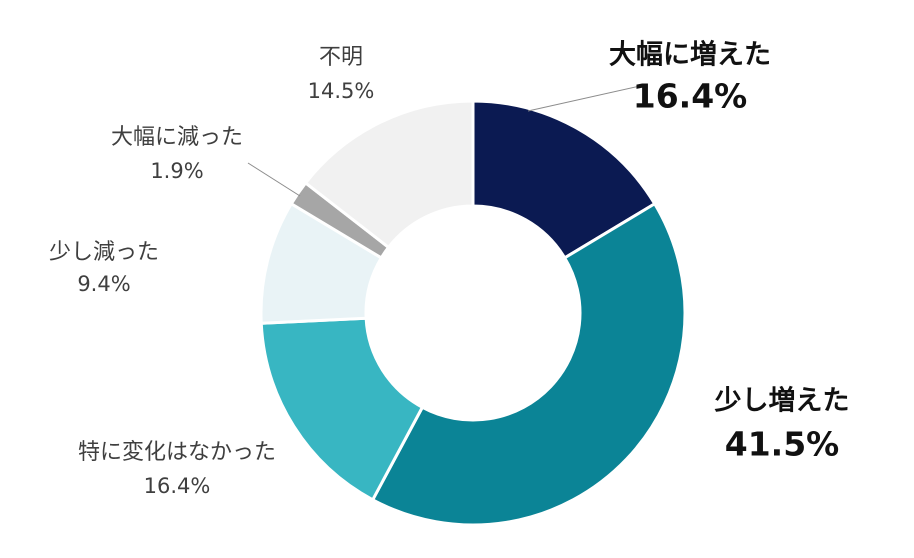  What do you see at coordinates (176, 171) in the screenshot?
I see `slice-value-5: 1.9%` at bounding box center [176, 171].